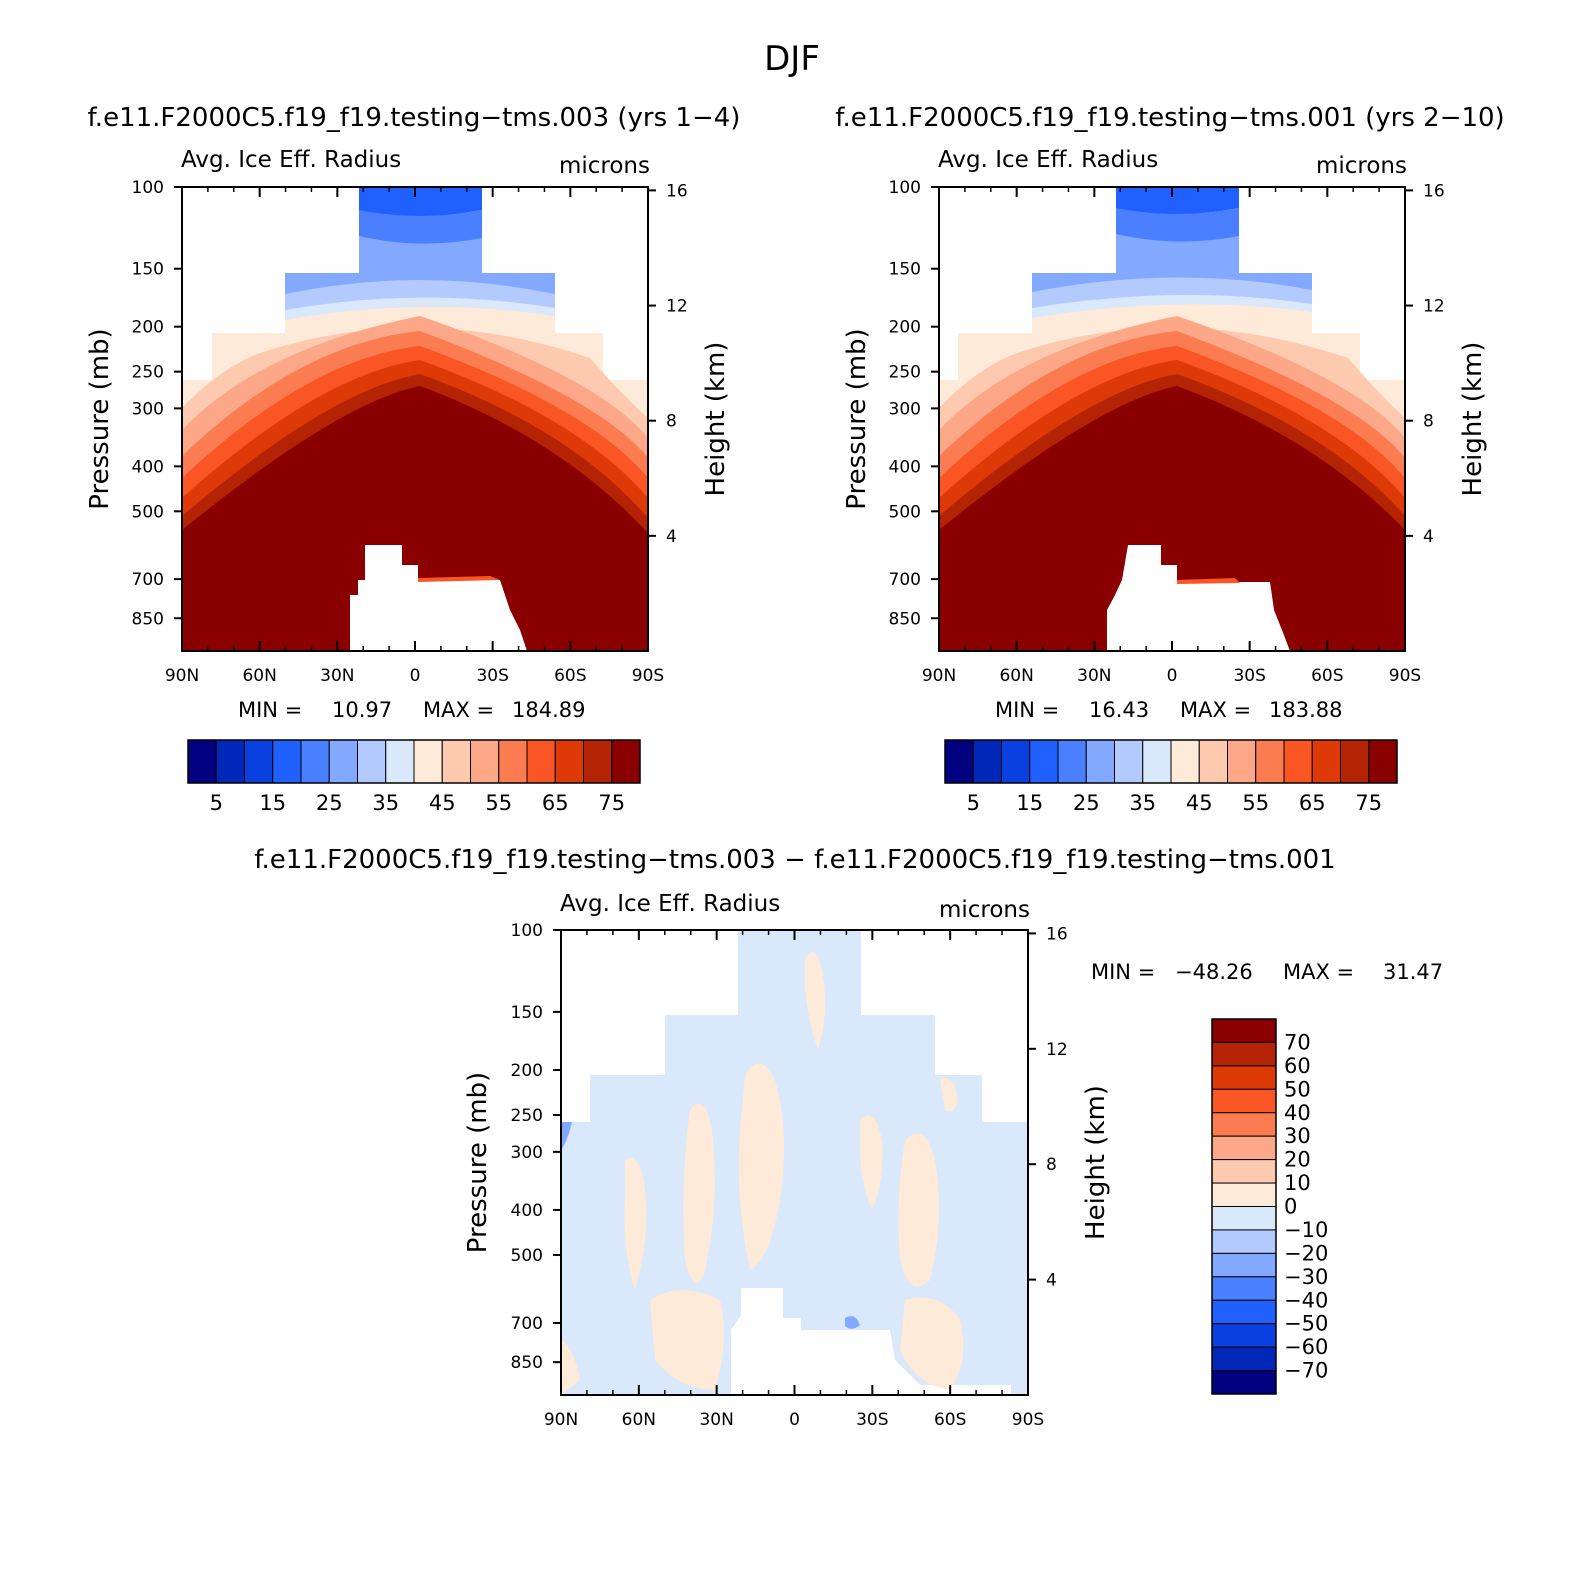  What do you see at coordinates (1057, 934) in the screenshot?
I see `panel-3-y2tick-label: 16` at bounding box center [1057, 934].